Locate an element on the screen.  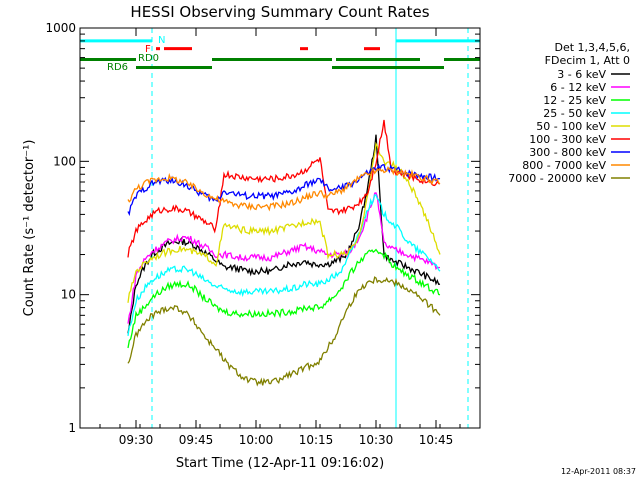
x-axis-label: Start Time (12-Apr-11 09:16:02) is located at coordinates (280, 463).